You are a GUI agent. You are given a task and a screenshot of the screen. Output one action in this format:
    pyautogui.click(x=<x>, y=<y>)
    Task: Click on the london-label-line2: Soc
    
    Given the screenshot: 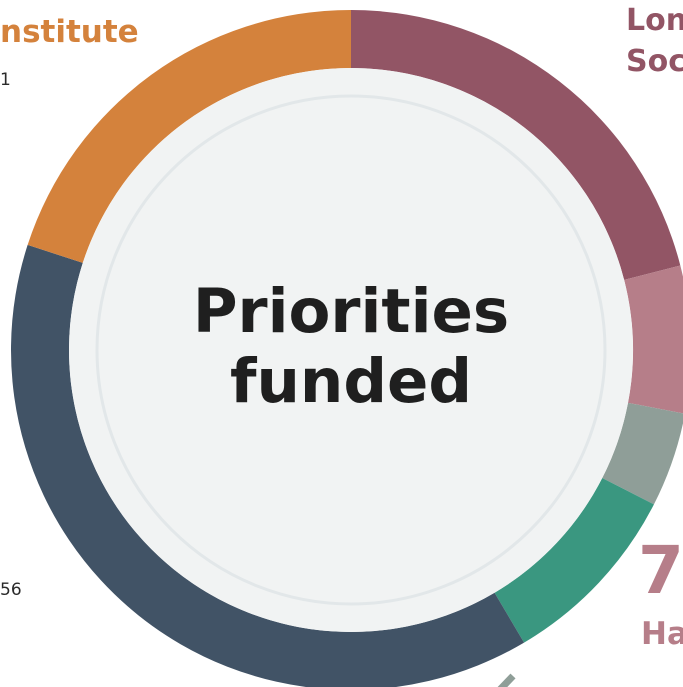 What is the action you would take?
    pyautogui.click(x=654, y=61)
    